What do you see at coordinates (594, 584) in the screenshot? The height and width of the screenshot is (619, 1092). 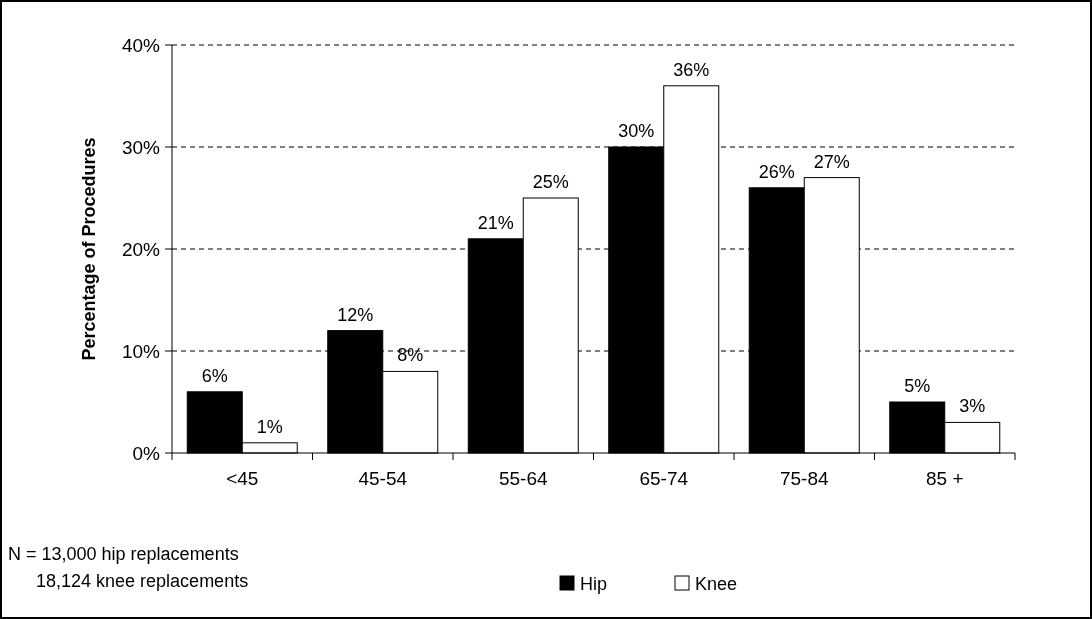 I see `legend-label: Hip` at bounding box center [594, 584].